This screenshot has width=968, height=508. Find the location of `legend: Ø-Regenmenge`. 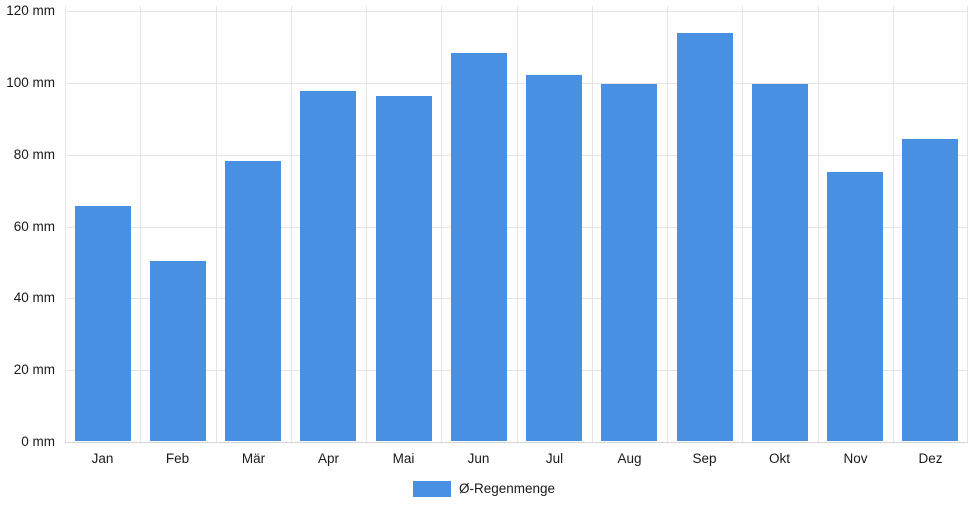

legend: Ø-Regenmenge is located at coordinates (484, 489).